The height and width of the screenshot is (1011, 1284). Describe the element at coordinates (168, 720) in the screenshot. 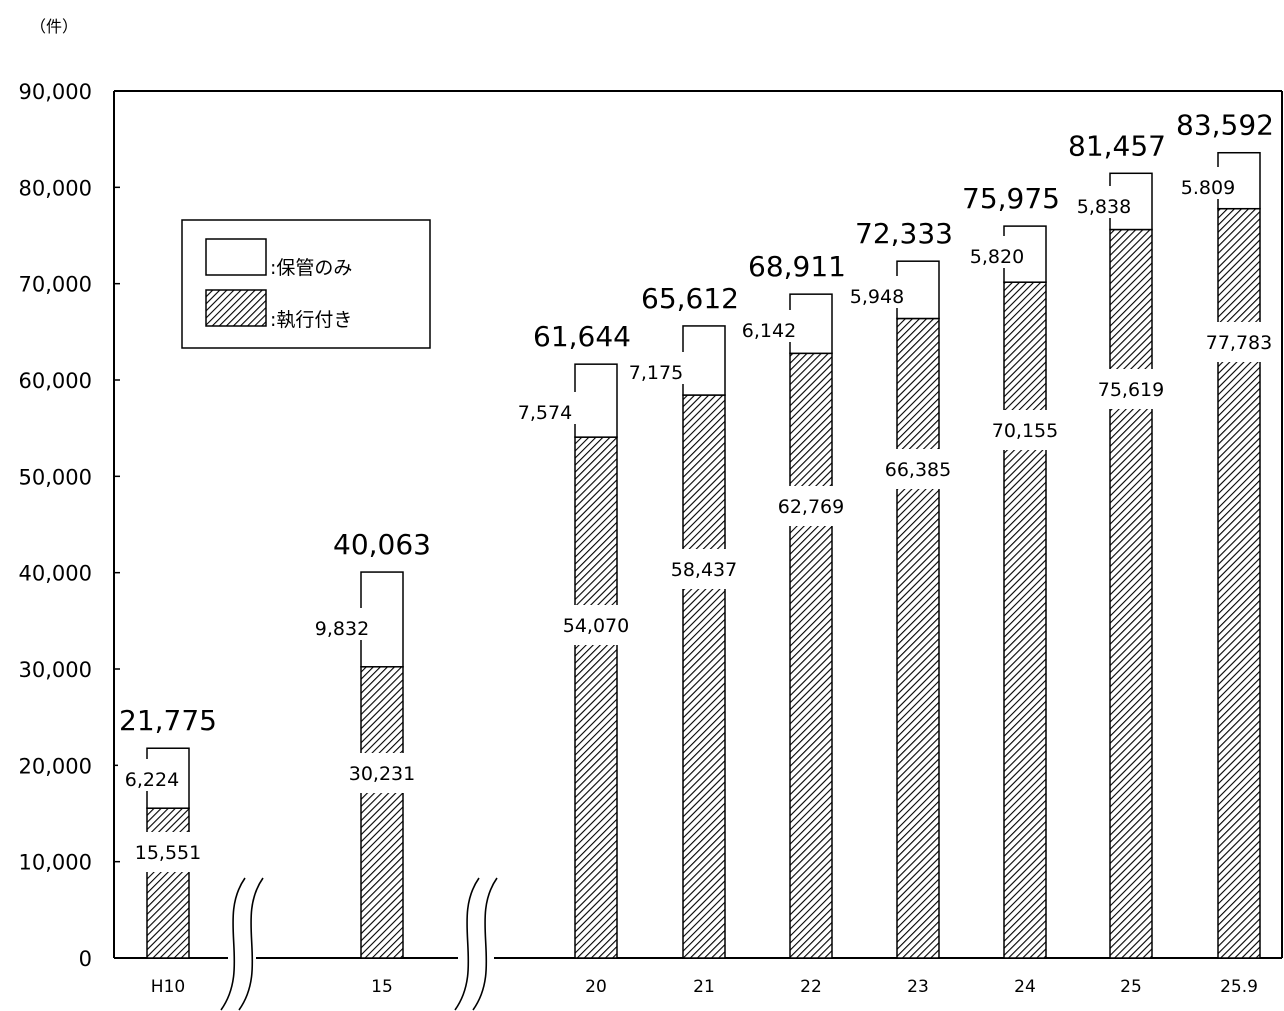

I see `total-label-0: 21,775` at that location.